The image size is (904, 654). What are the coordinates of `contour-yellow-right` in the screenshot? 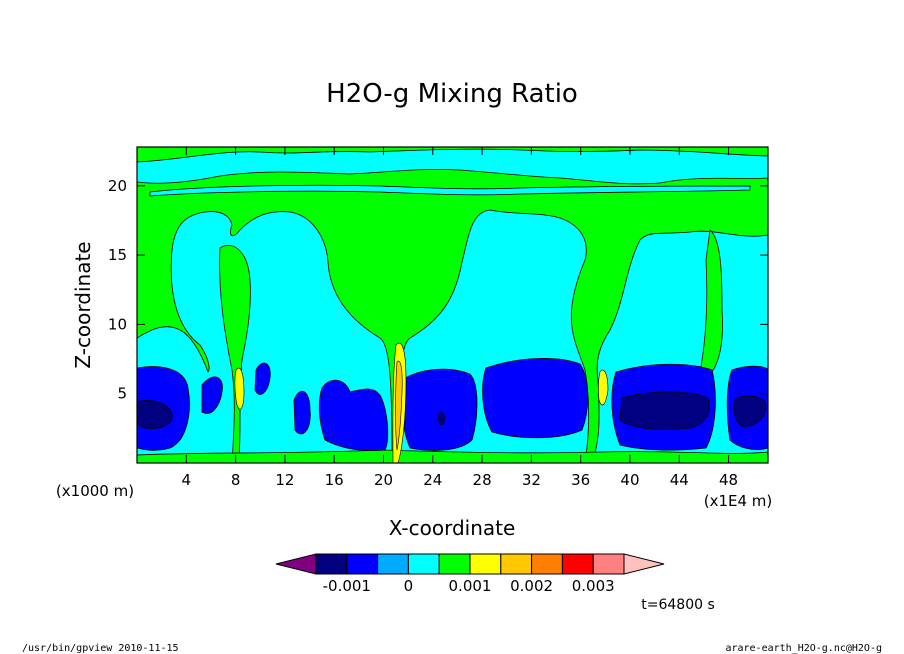 It's located at (603, 387).